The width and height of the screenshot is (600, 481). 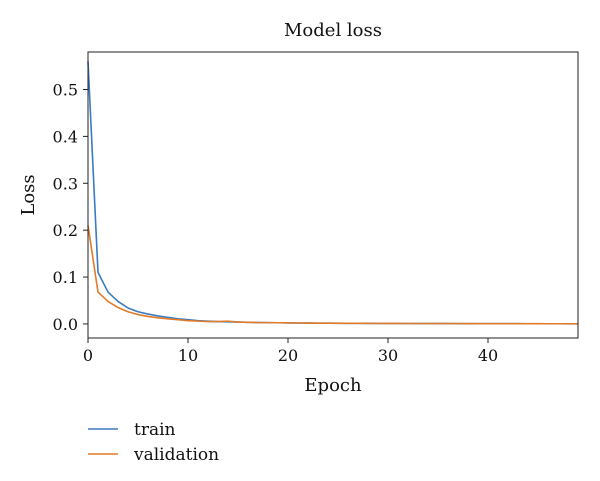 I want to click on legend: train validation, so click(x=153, y=442).